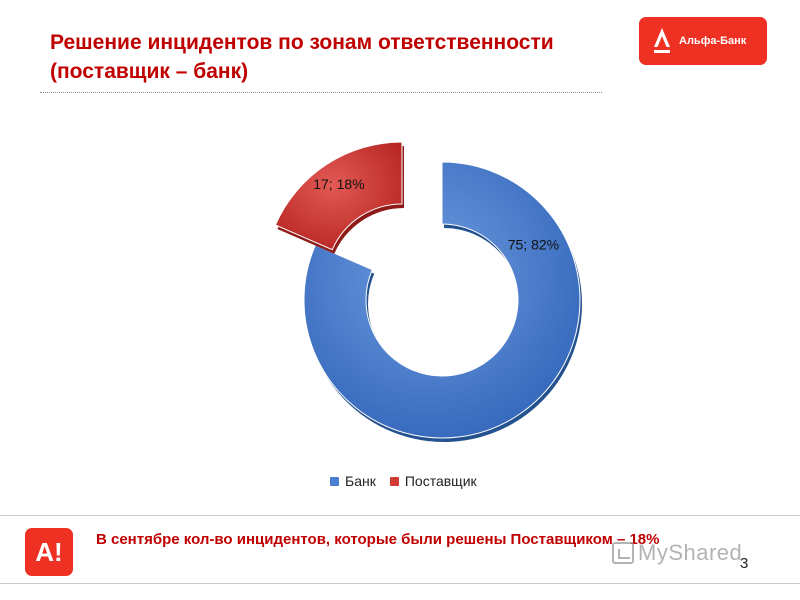 This screenshot has height=600, width=800. I want to click on alfa-a-logo-icon, so click(662, 40).